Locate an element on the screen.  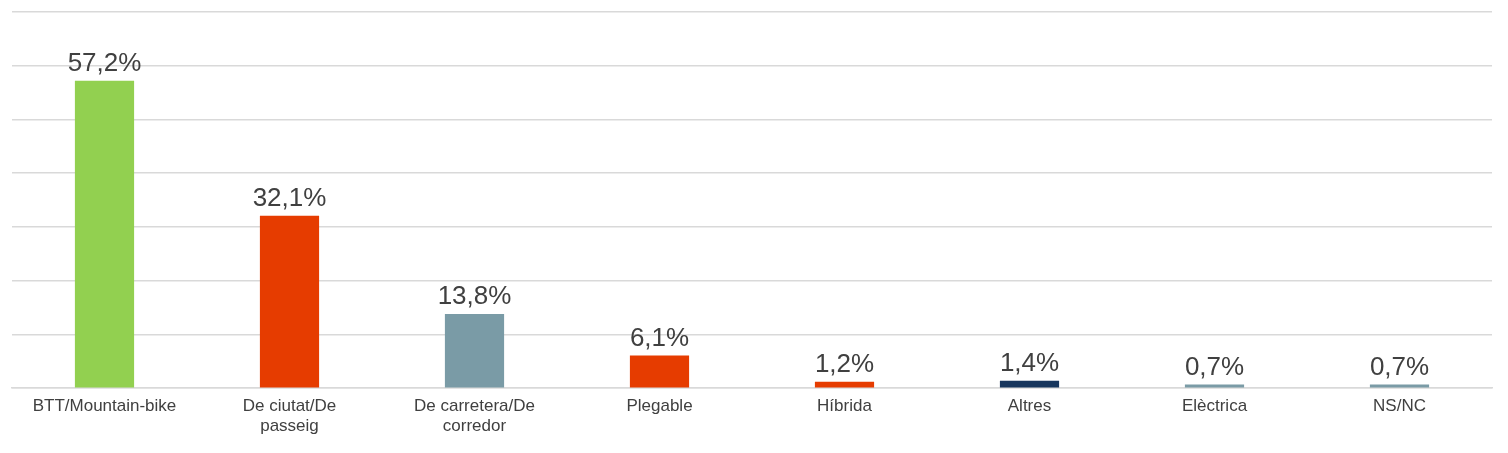
data-label: 1,2% is located at coordinates (844, 362).